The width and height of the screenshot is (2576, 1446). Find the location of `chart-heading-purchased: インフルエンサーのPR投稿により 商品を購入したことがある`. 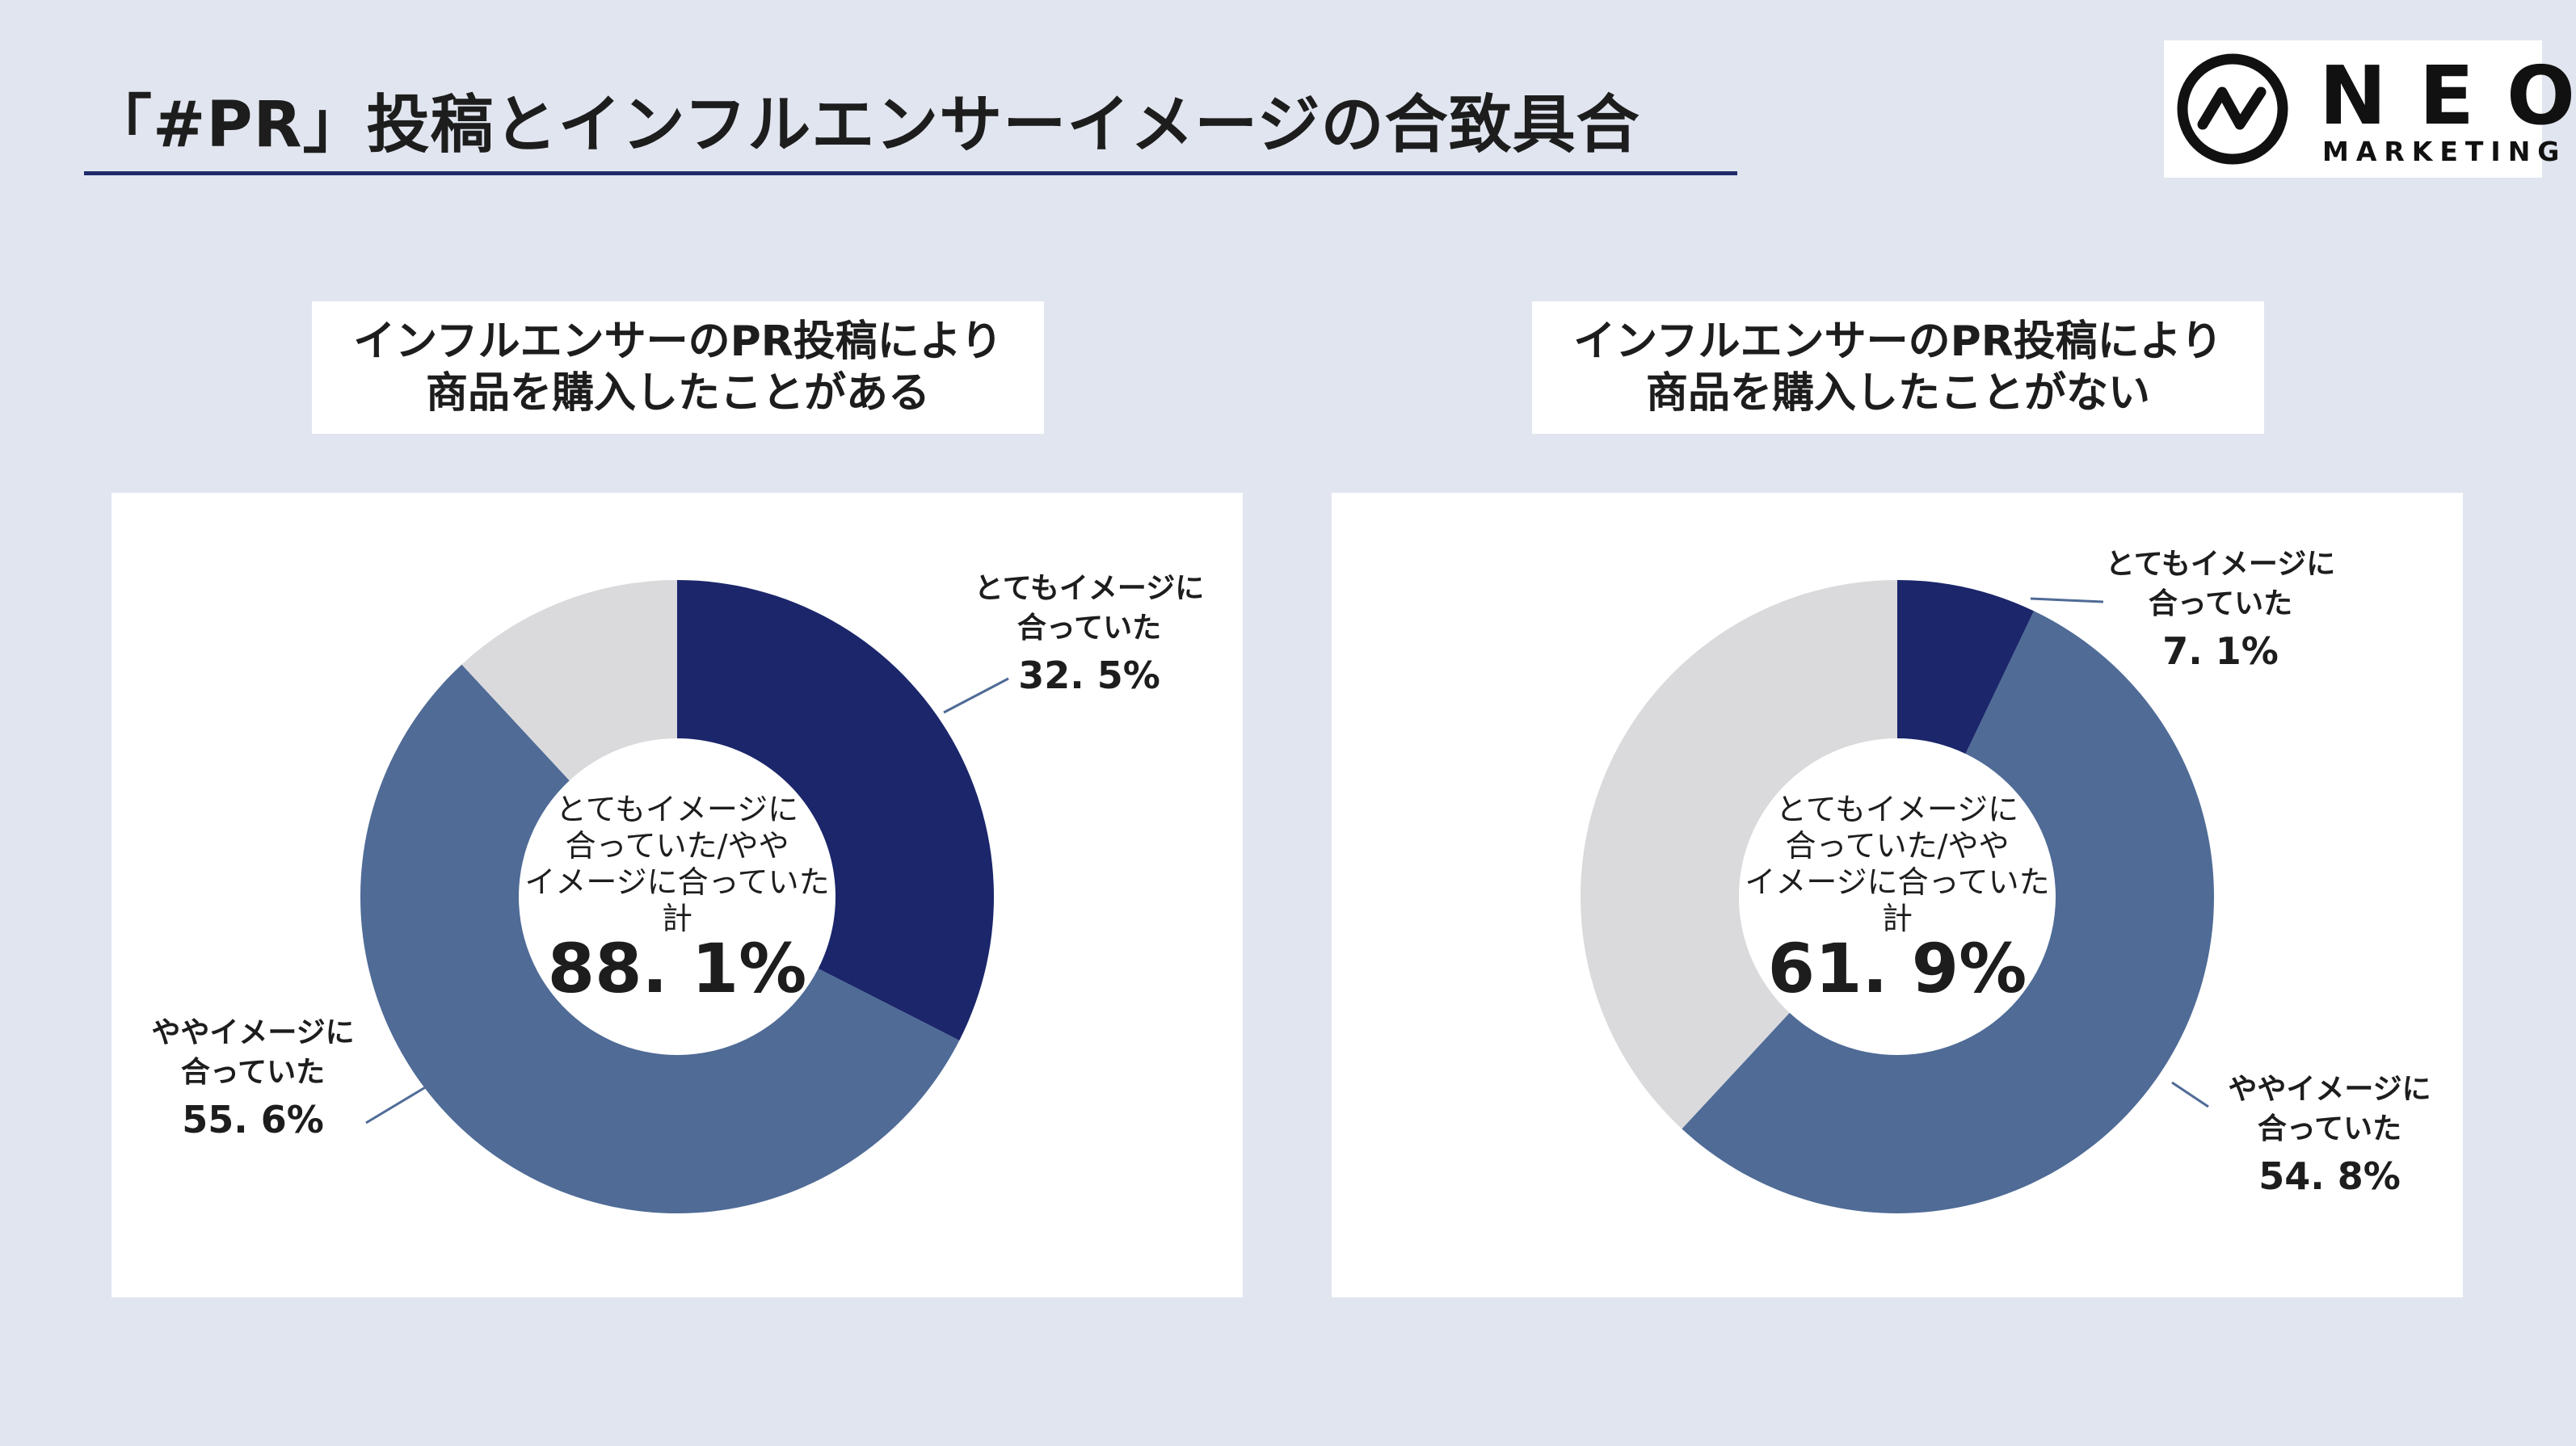

chart-heading-purchased: インフルエンサーのPR投稿により 商品を購入したことがある is located at coordinates (678, 367).